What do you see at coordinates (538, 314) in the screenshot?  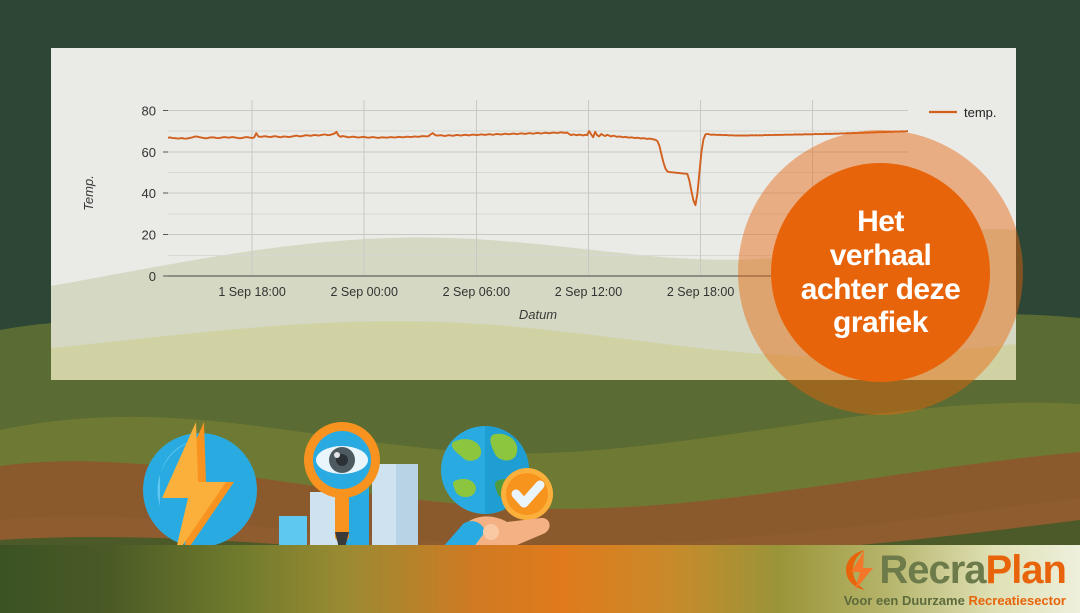 I see `x-axis-title: Datum` at bounding box center [538, 314].